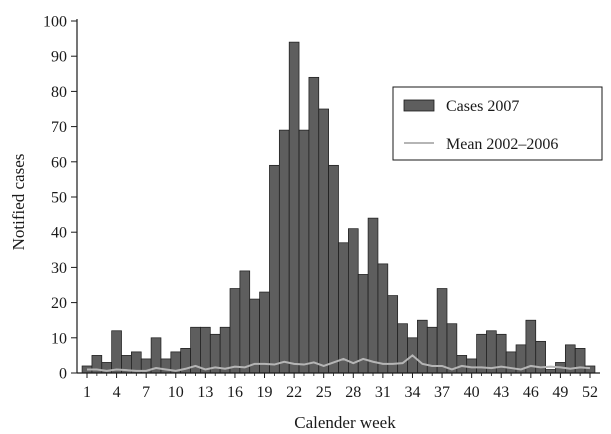  What do you see at coordinates (63, 374) in the screenshot?
I see `y-tick-label: 0` at bounding box center [63, 374].